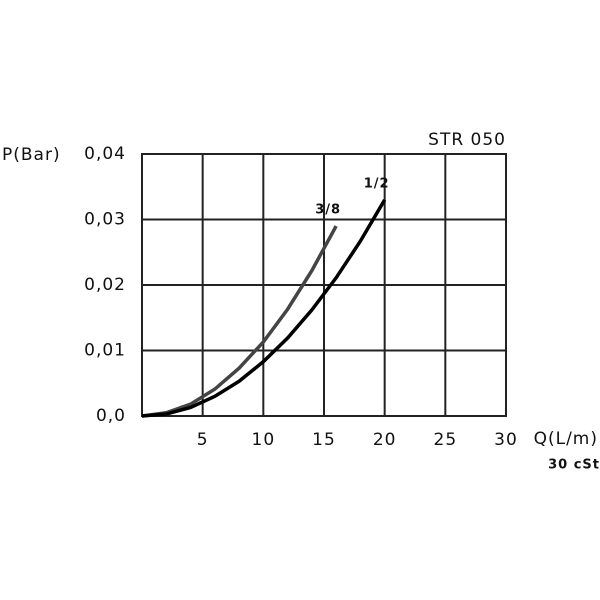 This screenshot has width=600, height=600. What do you see at coordinates (377, 183) in the screenshot?
I see `series-label: 1/2` at bounding box center [377, 183].